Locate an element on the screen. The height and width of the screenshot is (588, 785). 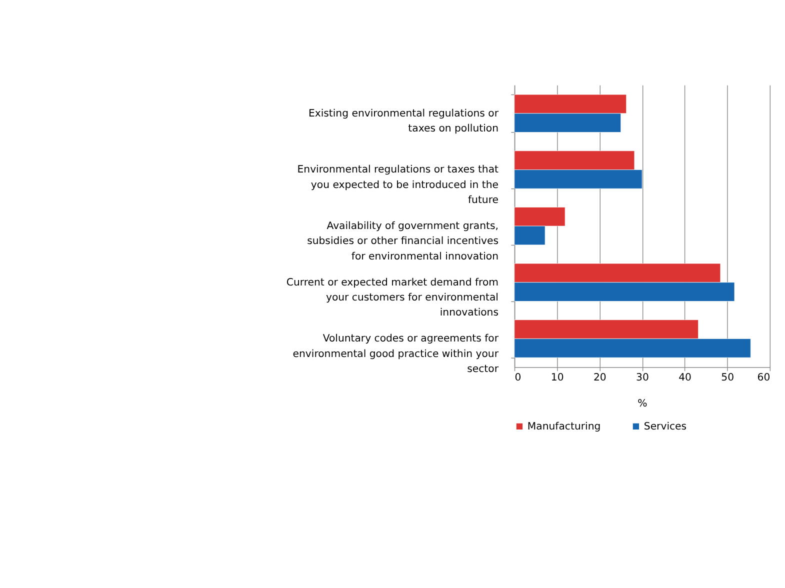
x-axis-title: % is located at coordinates (643, 404).